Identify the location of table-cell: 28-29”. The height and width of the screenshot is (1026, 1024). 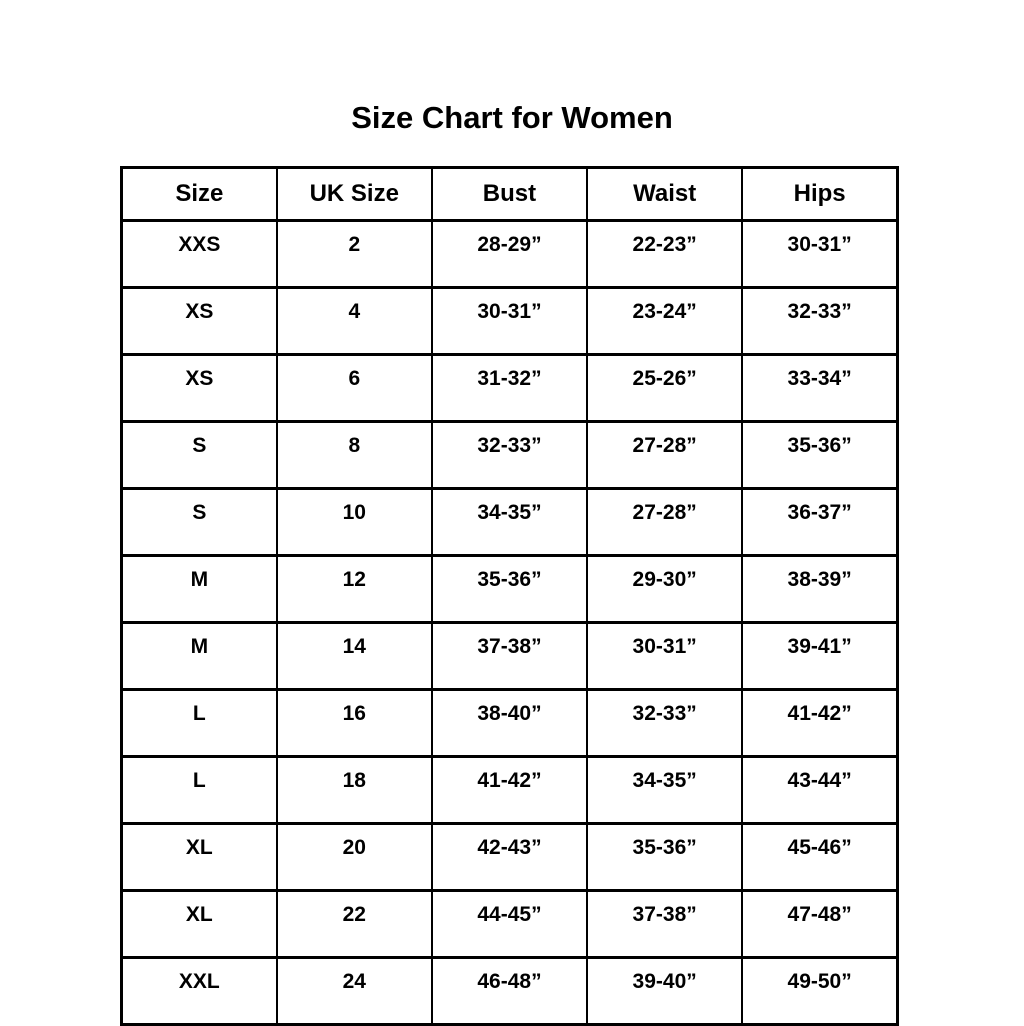
(509, 254).